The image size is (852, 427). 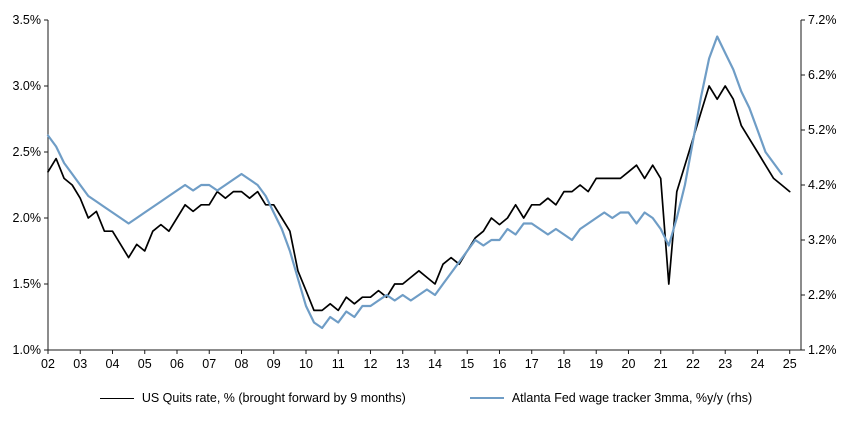 What do you see at coordinates (822, 240) in the screenshot?
I see `right-axis-tick-label: 3.2%` at bounding box center [822, 240].